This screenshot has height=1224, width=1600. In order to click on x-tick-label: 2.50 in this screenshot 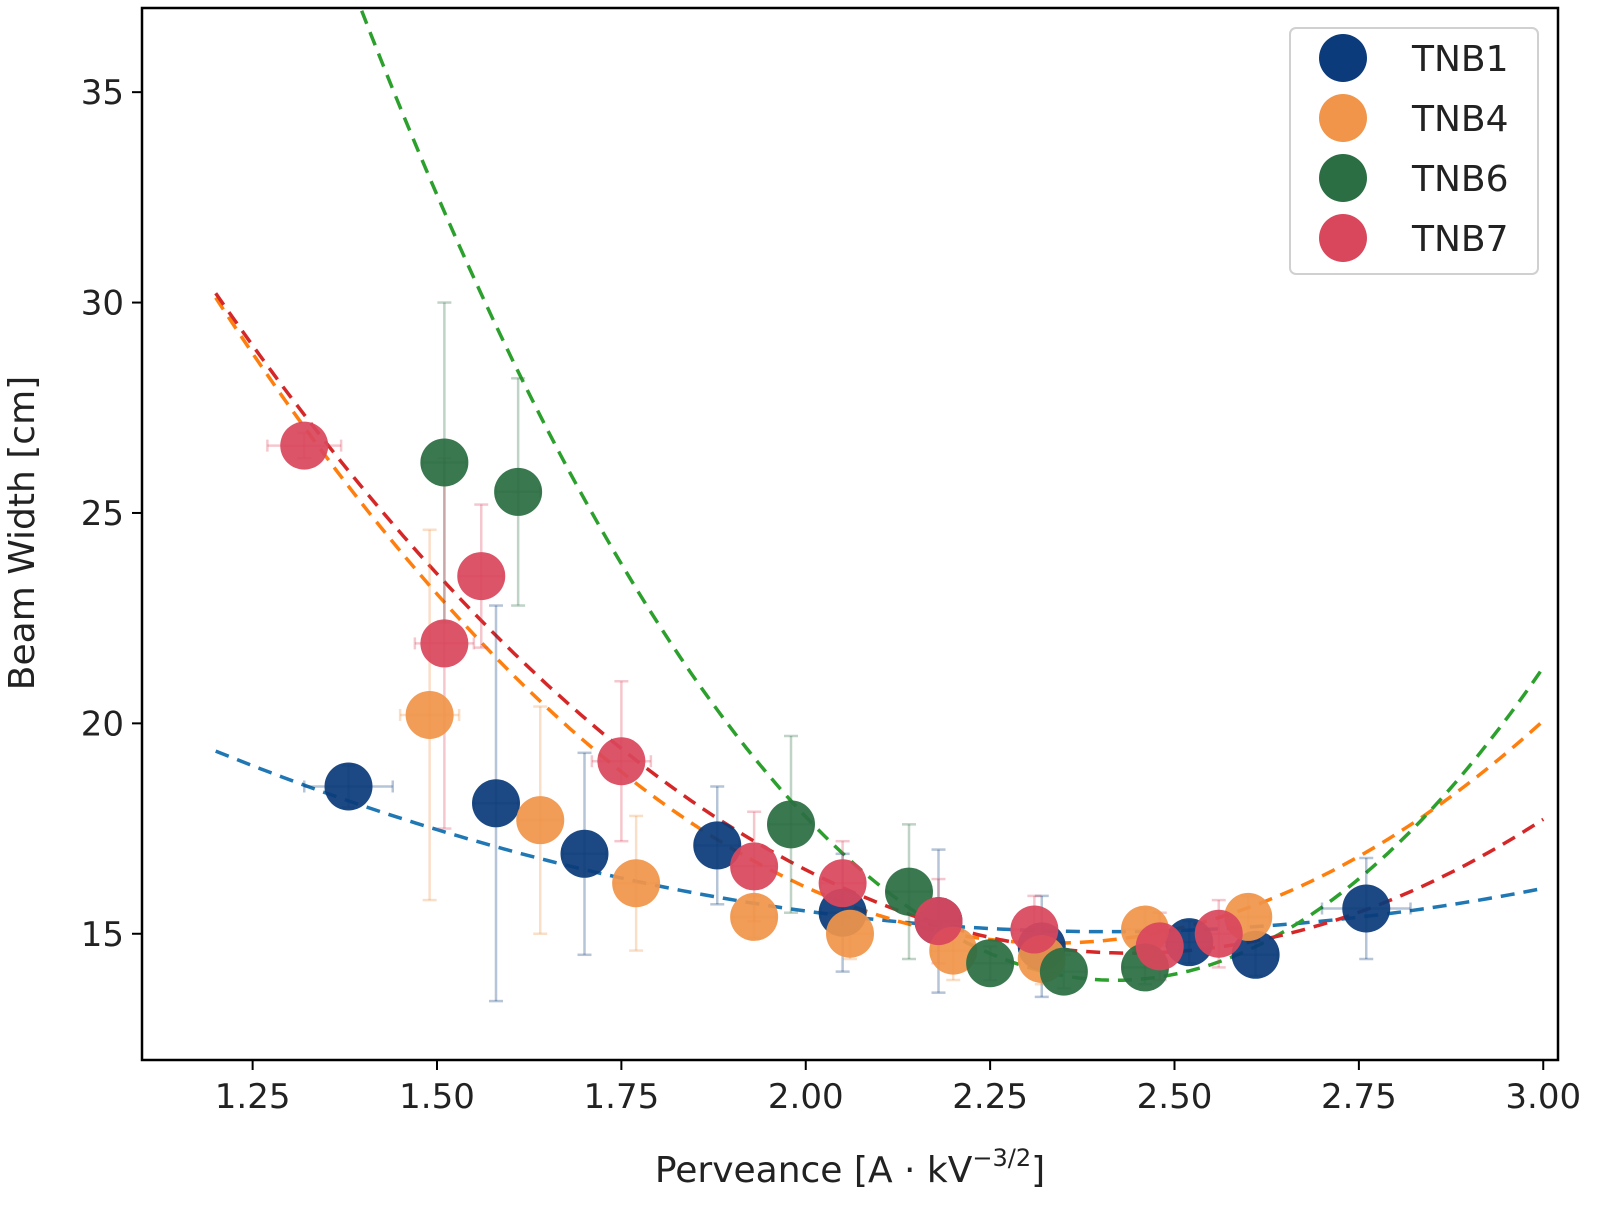, I will do `click(1175, 1097)`.